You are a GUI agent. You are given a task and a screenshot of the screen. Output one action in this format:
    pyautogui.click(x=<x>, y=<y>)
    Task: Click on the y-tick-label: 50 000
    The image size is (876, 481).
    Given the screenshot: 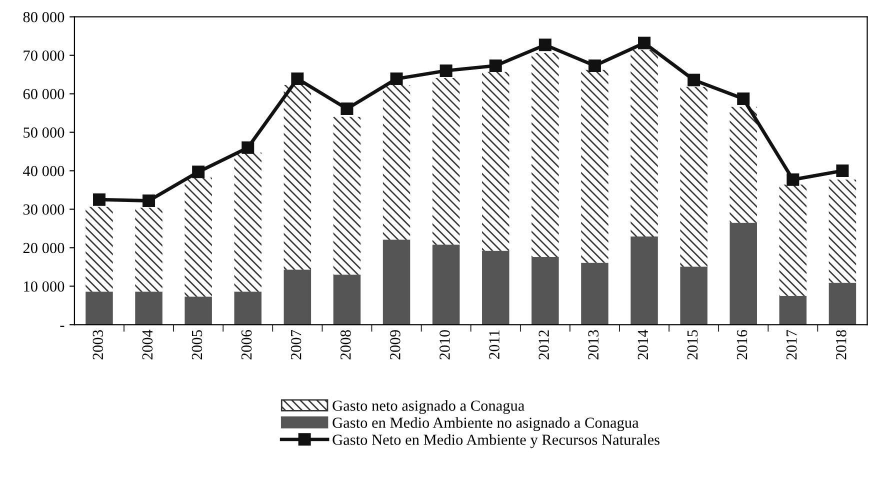 What is the action you would take?
    pyautogui.click(x=44, y=132)
    